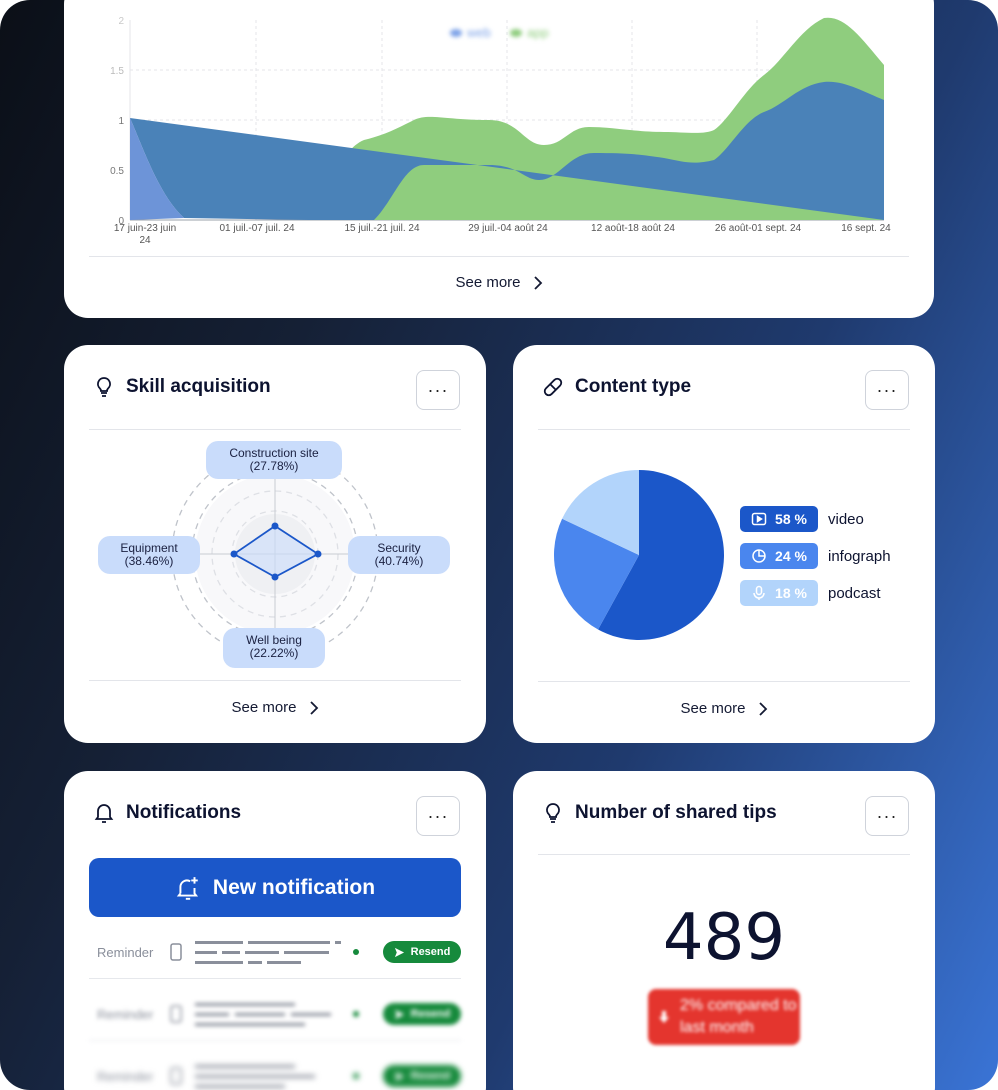  What do you see at coordinates (104, 813) in the screenshot?
I see `bell-icon` at bounding box center [104, 813].